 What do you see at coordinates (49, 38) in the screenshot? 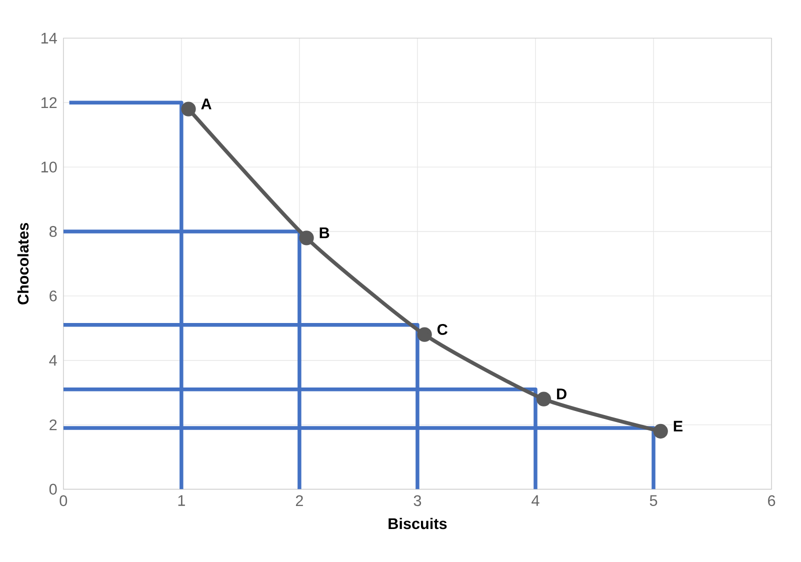
I see `y-tick-label: 14` at bounding box center [49, 38].